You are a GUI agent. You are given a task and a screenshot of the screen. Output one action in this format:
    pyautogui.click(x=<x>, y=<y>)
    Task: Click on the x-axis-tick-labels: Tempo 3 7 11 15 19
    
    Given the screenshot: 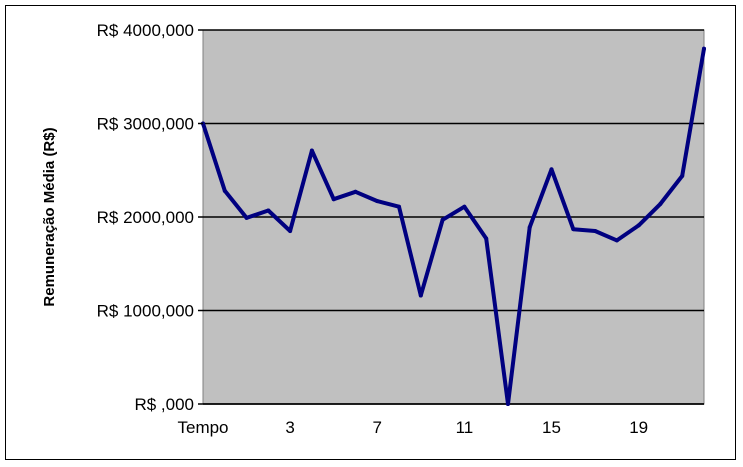 What is the action you would take?
    pyautogui.click(x=412, y=427)
    